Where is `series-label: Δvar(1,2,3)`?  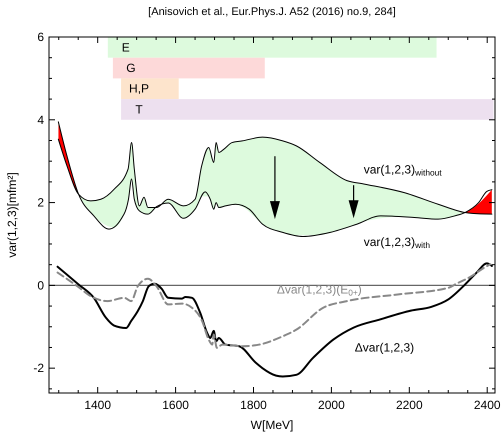 series-label: Δvar(1,2,3) is located at coordinates (384, 347).